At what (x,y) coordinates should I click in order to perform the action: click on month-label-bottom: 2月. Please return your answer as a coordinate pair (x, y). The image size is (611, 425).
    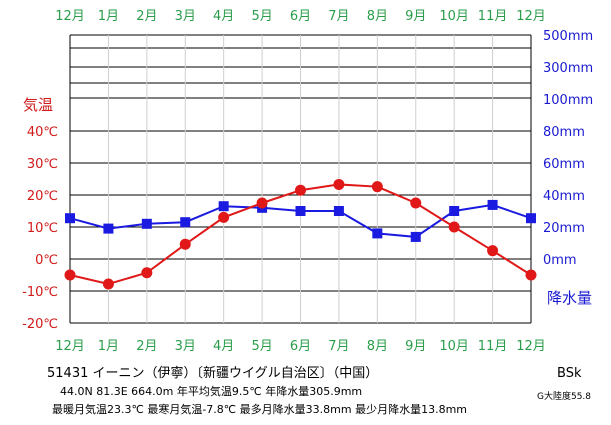
    Looking at the image, I should click on (146, 346).